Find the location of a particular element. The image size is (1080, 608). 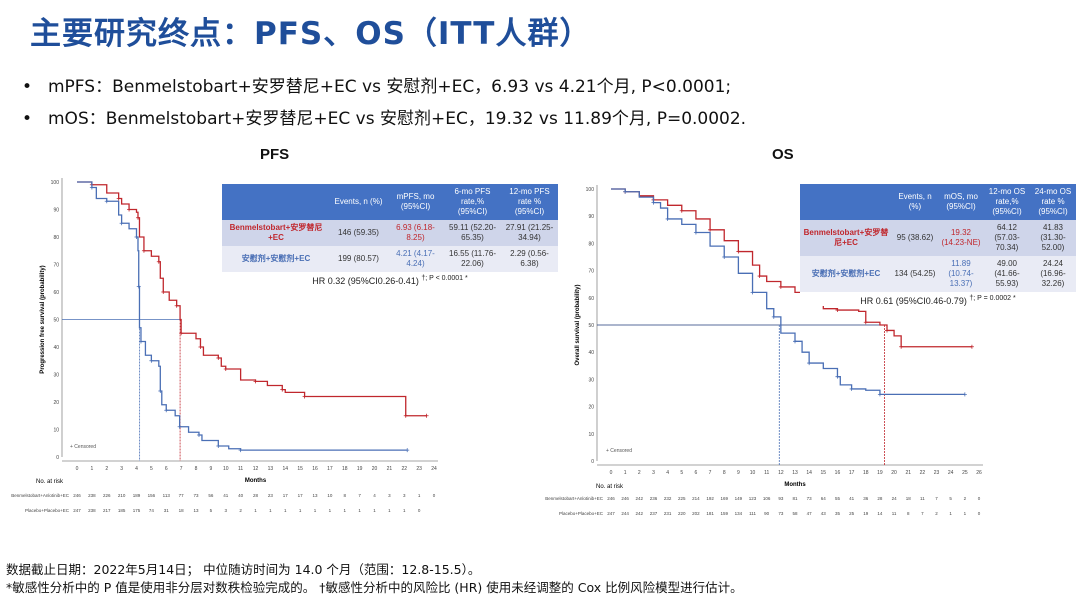

x-tick-label: 15 is located at coordinates (300, 469).